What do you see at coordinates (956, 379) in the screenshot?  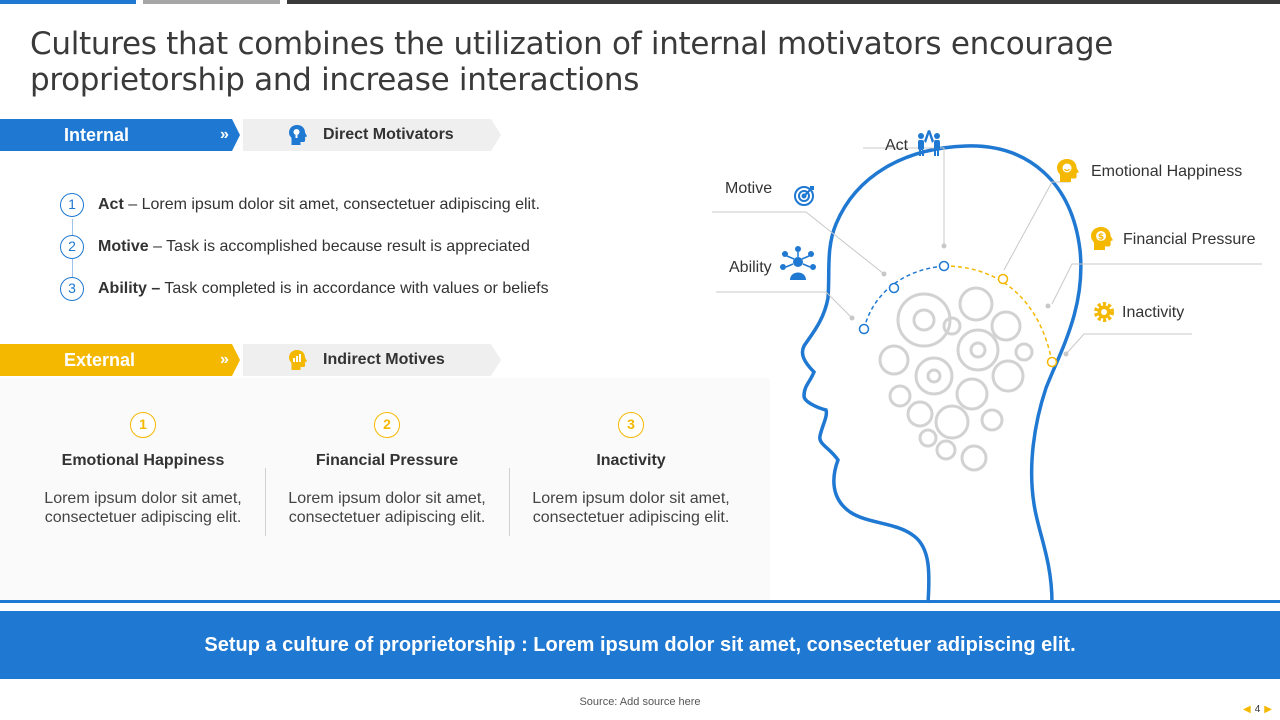 I see `gears-icon` at bounding box center [956, 379].